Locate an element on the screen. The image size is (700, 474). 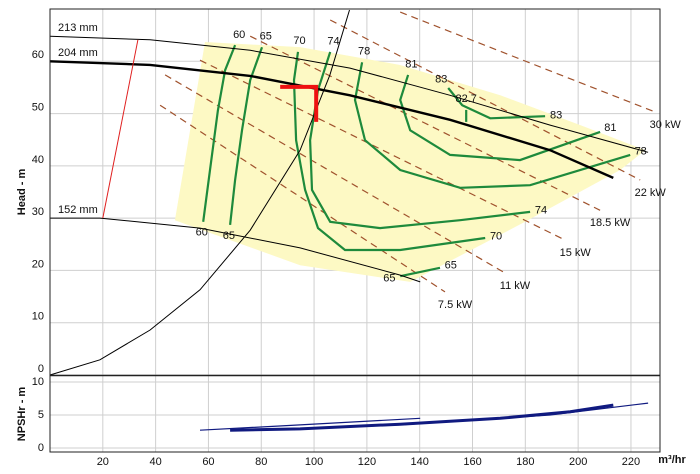
x-tick-label: 40 is located at coordinates (156, 462).